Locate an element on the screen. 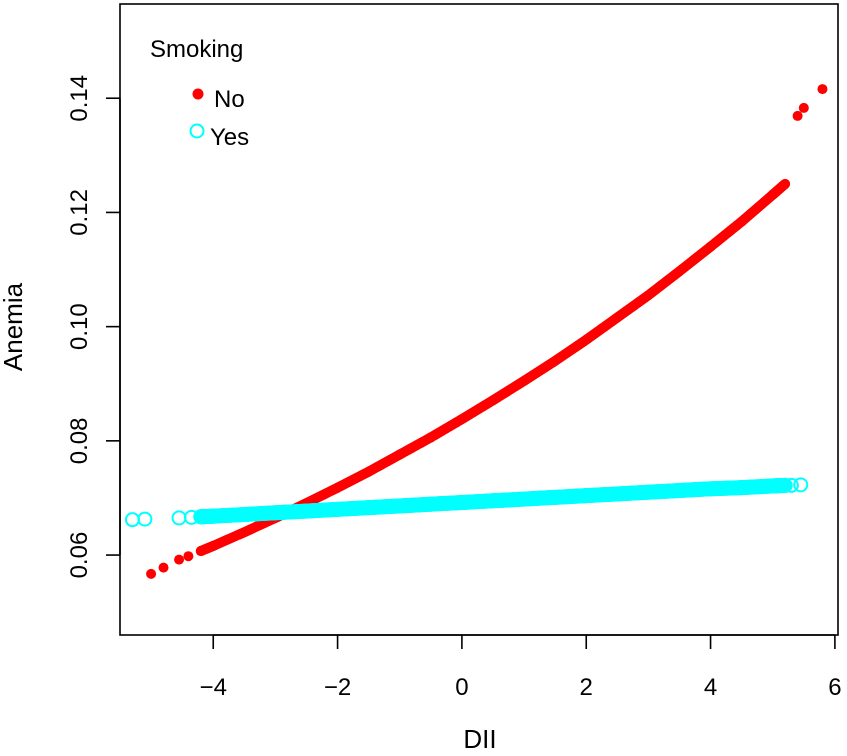  legend-marker-no is located at coordinates (198, 94).